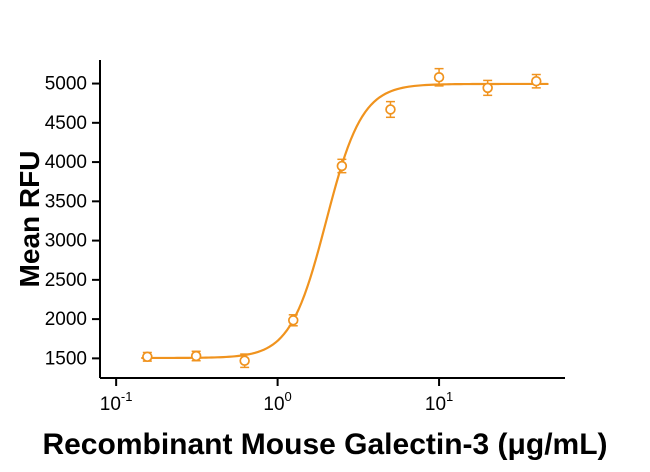  I want to click on y-tick-label: 5000, so click(66, 84).